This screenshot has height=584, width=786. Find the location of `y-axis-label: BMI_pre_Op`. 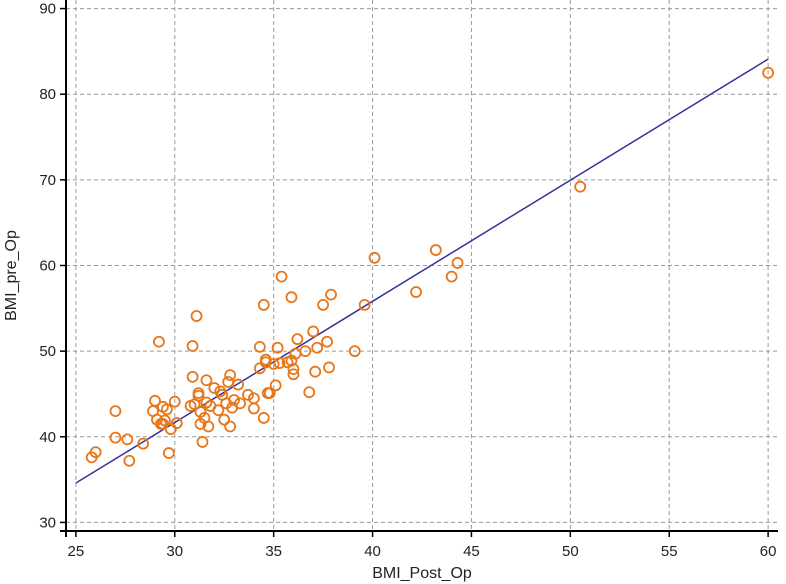

y-axis-label: BMI_pre_Op is located at coordinates (11, 275).